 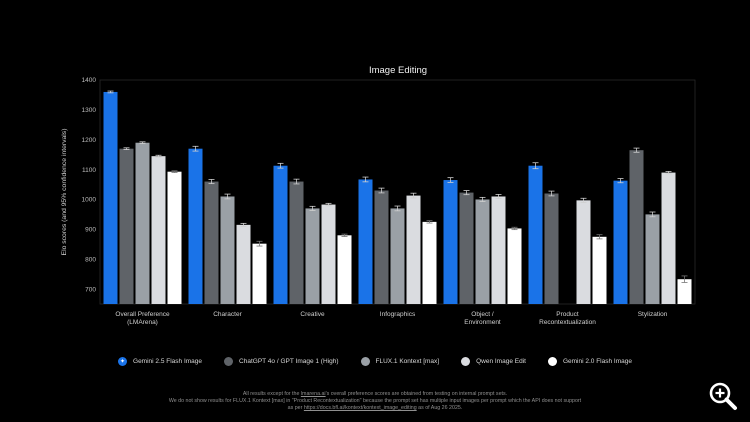 I want to click on legend-label: ChatGPT 4o / GPT Image 1 (High), so click(x=289, y=361).